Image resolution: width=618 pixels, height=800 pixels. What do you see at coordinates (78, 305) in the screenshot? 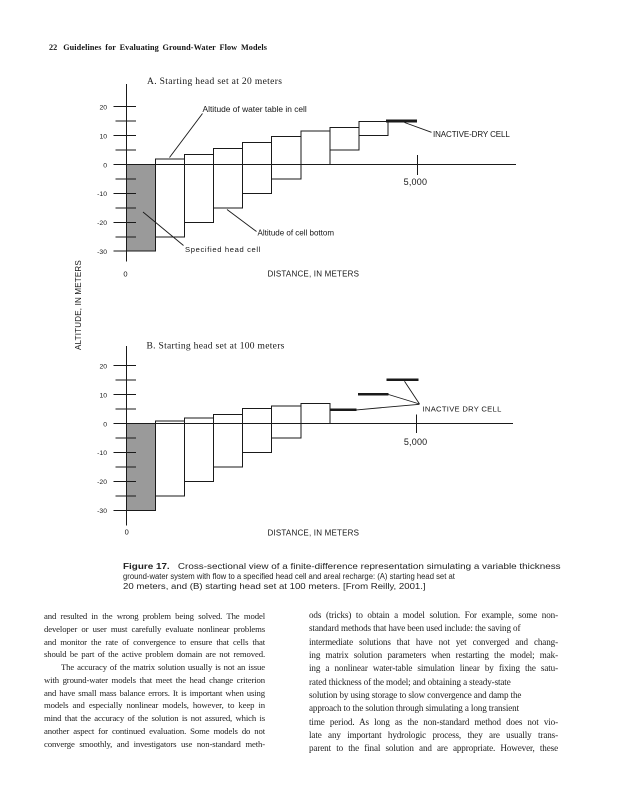
I see `svg-text: ALTITUDE, IN METERS` at bounding box center [78, 305].